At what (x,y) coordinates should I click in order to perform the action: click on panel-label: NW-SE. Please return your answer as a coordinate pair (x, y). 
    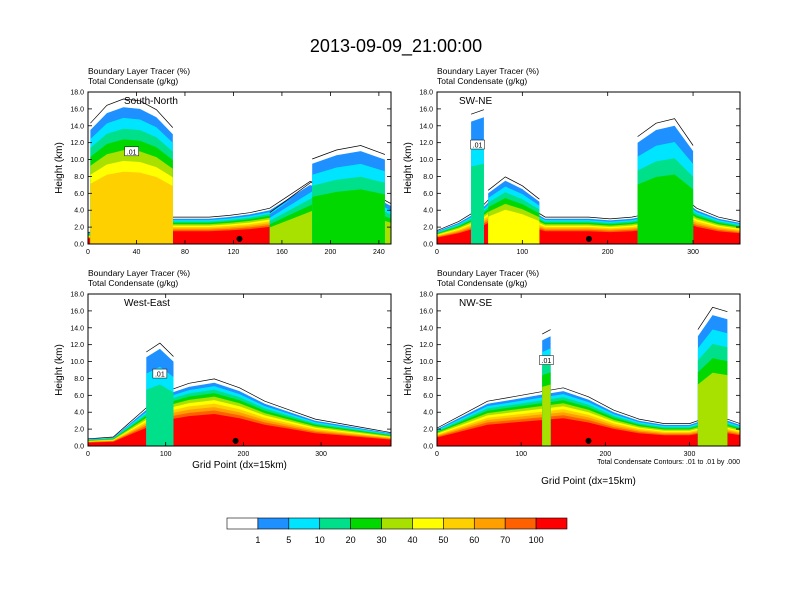
    Looking at the image, I should click on (475, 303).